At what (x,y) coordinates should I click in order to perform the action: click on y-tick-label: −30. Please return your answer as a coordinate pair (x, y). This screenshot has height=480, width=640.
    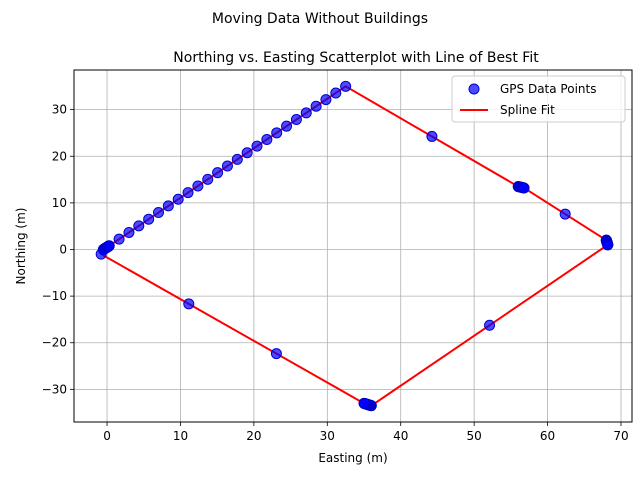
    Looking at the image, I should click on (54, 389).